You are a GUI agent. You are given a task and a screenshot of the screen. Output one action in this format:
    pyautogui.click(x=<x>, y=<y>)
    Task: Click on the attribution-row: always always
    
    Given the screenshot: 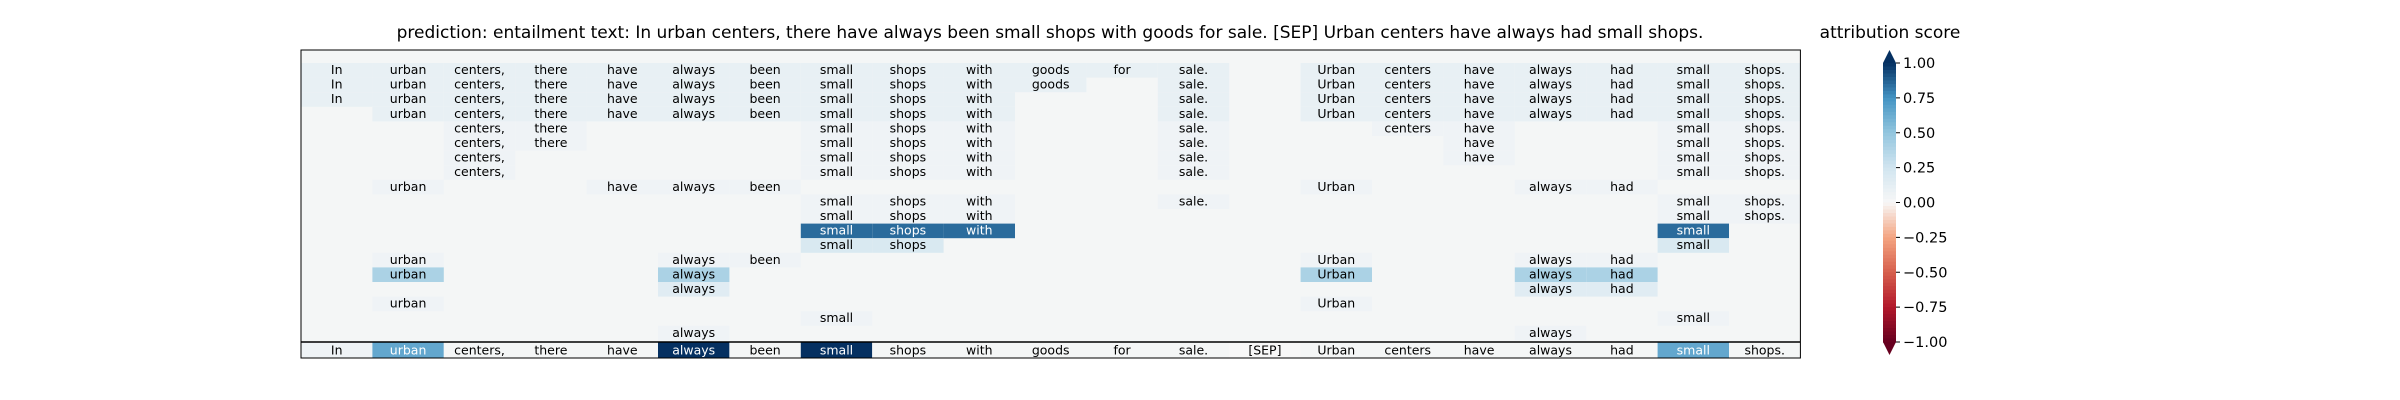 What is the action you would take?
    pyautogui.click(x=1122, y=333)
    